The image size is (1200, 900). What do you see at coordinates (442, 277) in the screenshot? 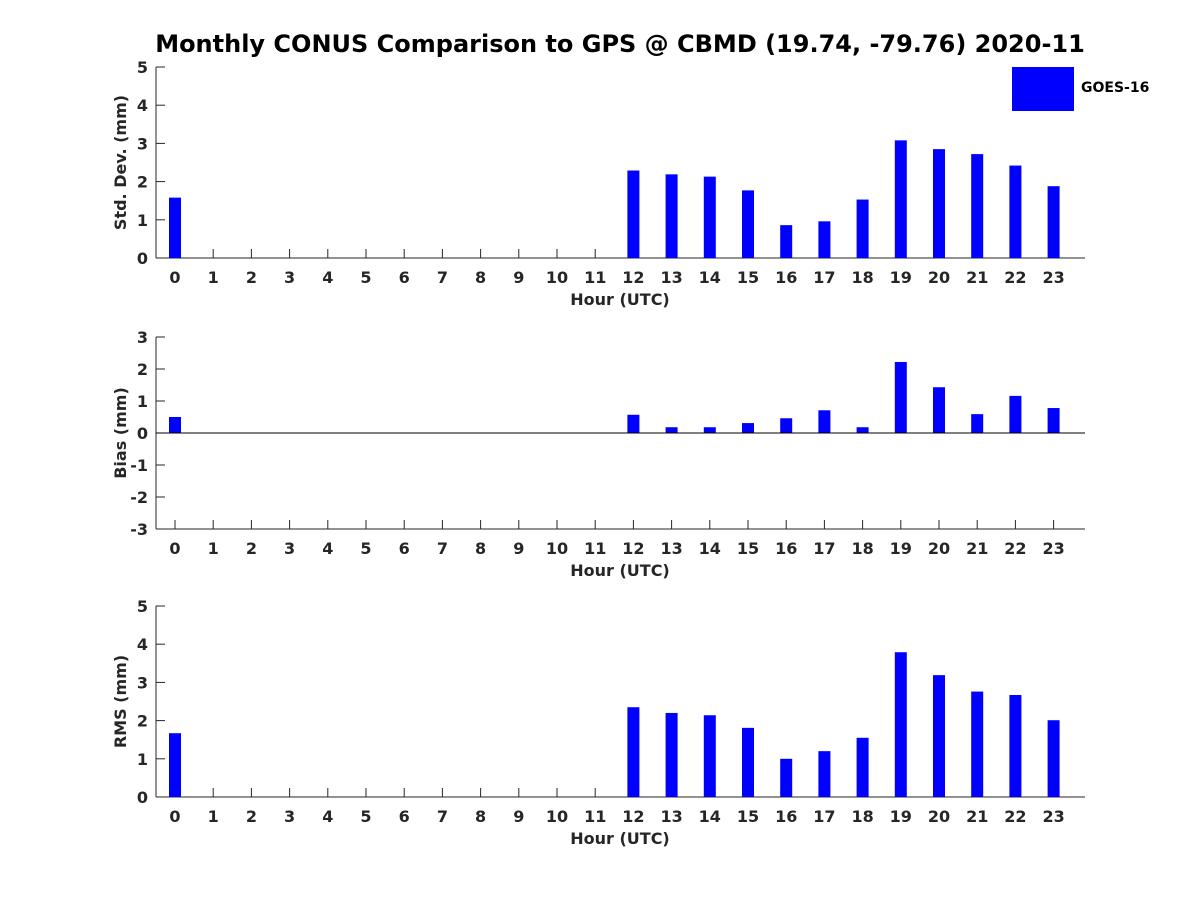
I see `panel1-xtick-label: 7` at bounding box center [442, 277].